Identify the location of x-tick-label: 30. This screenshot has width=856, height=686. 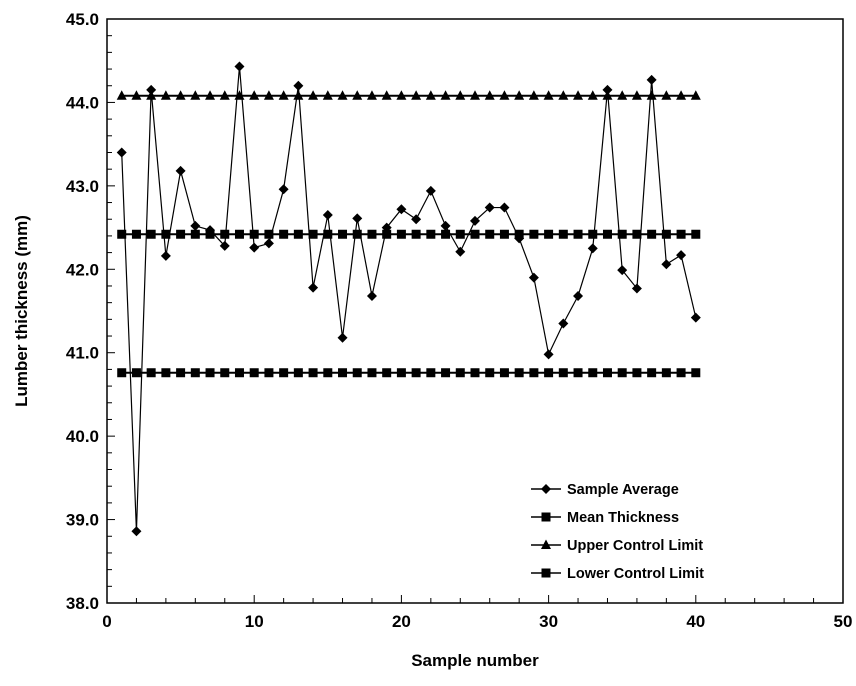
(548, 621).